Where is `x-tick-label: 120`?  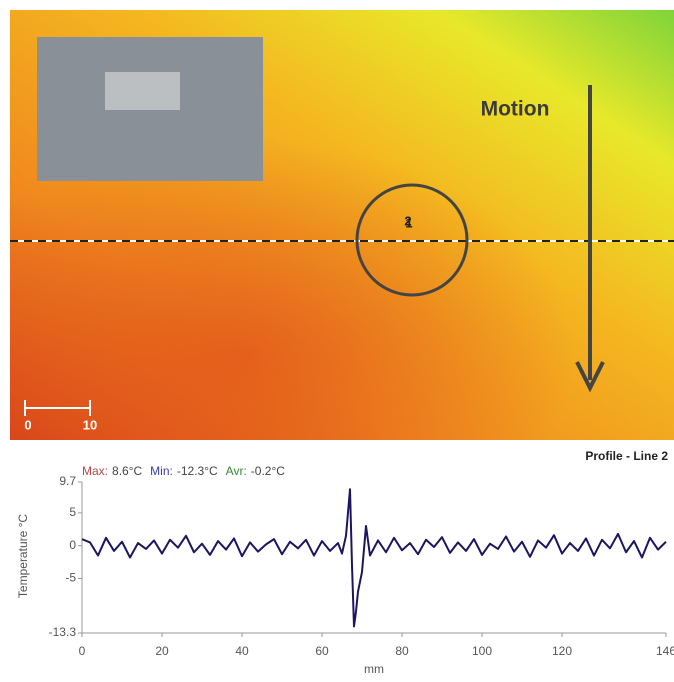
x-tick-label: 120 is located at coordinates (562, 651).